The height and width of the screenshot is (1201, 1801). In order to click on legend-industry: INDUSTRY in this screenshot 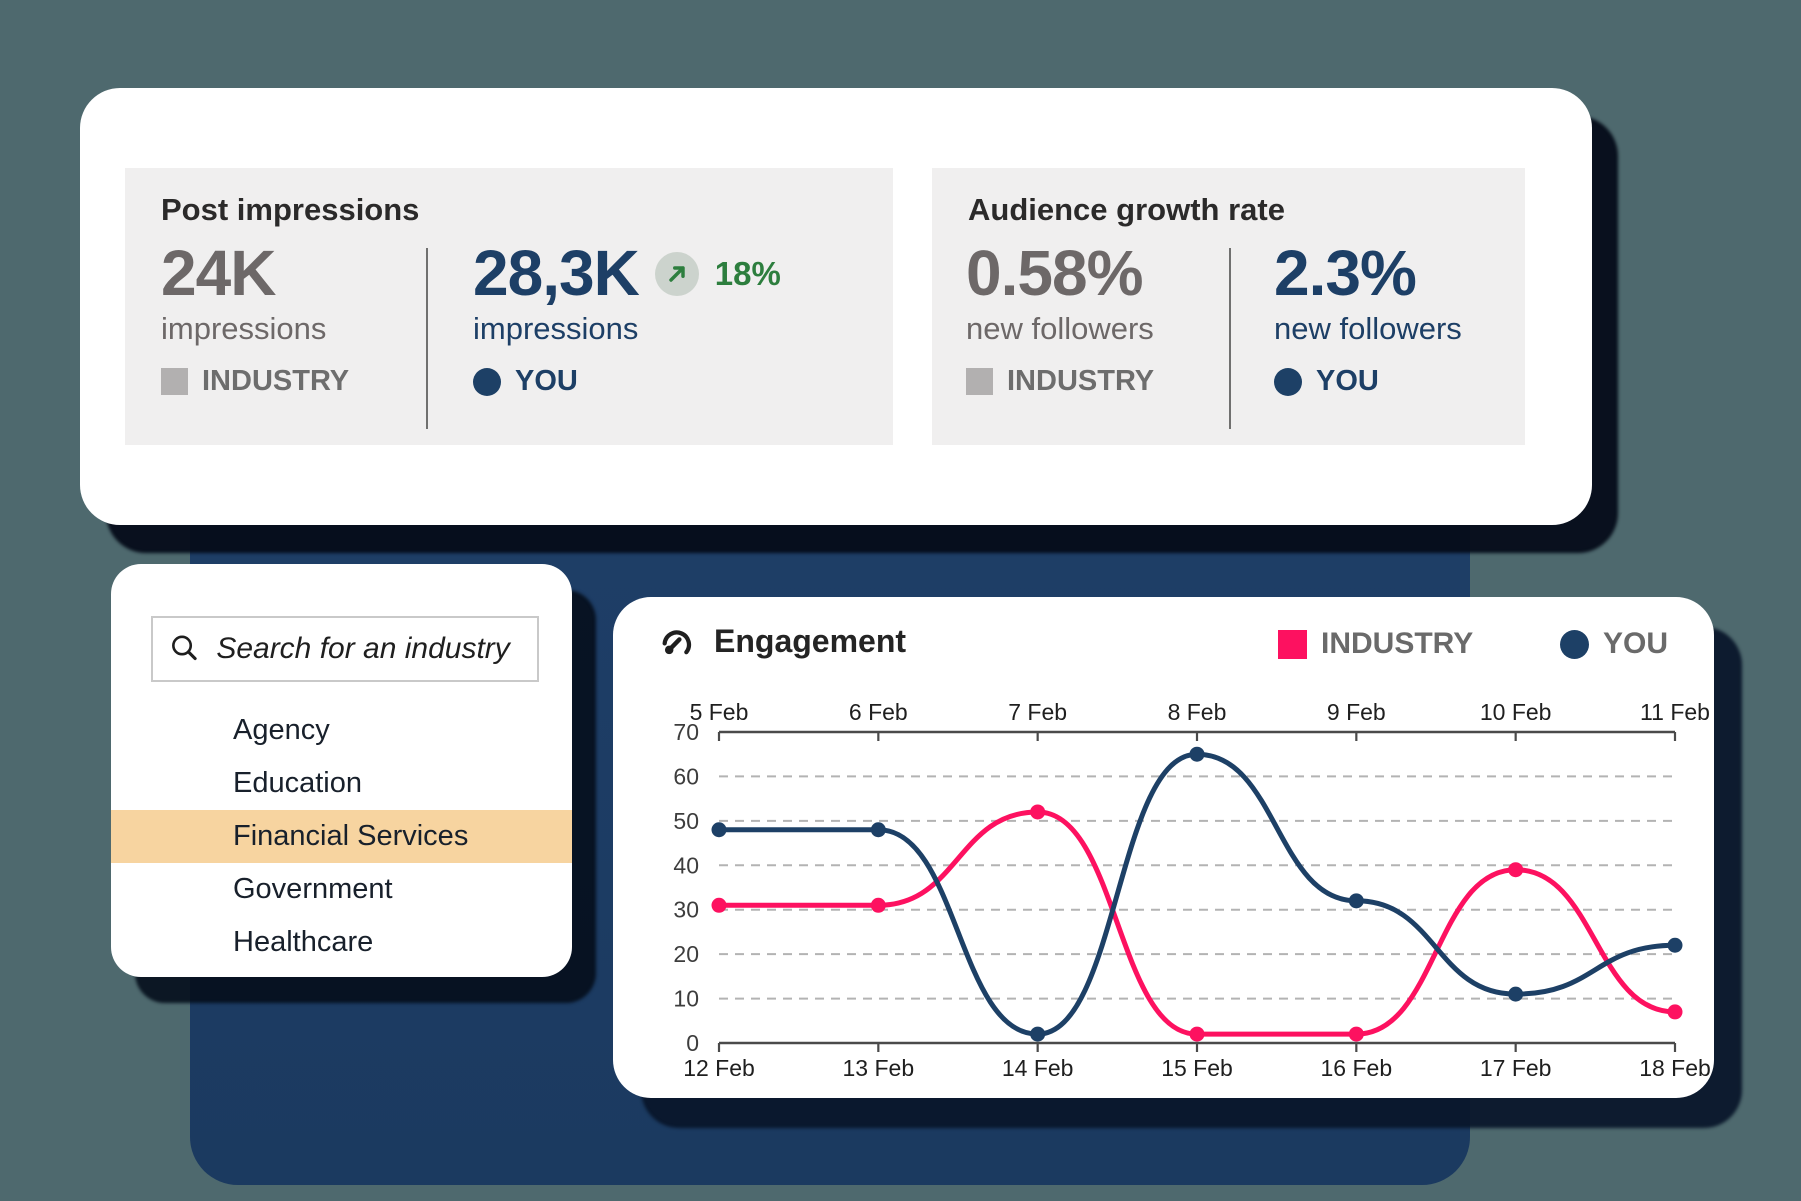, I will do `click(1375, 644)`.